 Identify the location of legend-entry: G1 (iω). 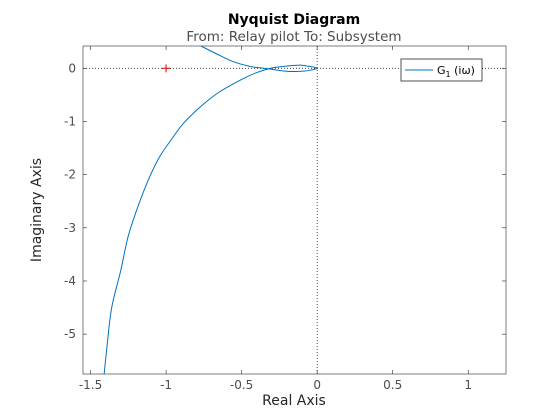
(456, 71).